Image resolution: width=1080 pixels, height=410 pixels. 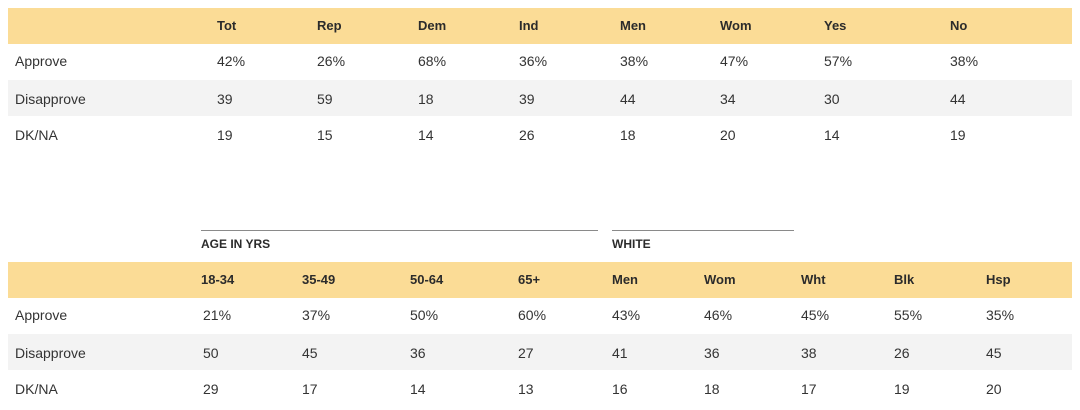 What do you see at coordinates (998, 279) in the screenshot?
I see `column-header: Hsp` at bounding box center [998, 279].